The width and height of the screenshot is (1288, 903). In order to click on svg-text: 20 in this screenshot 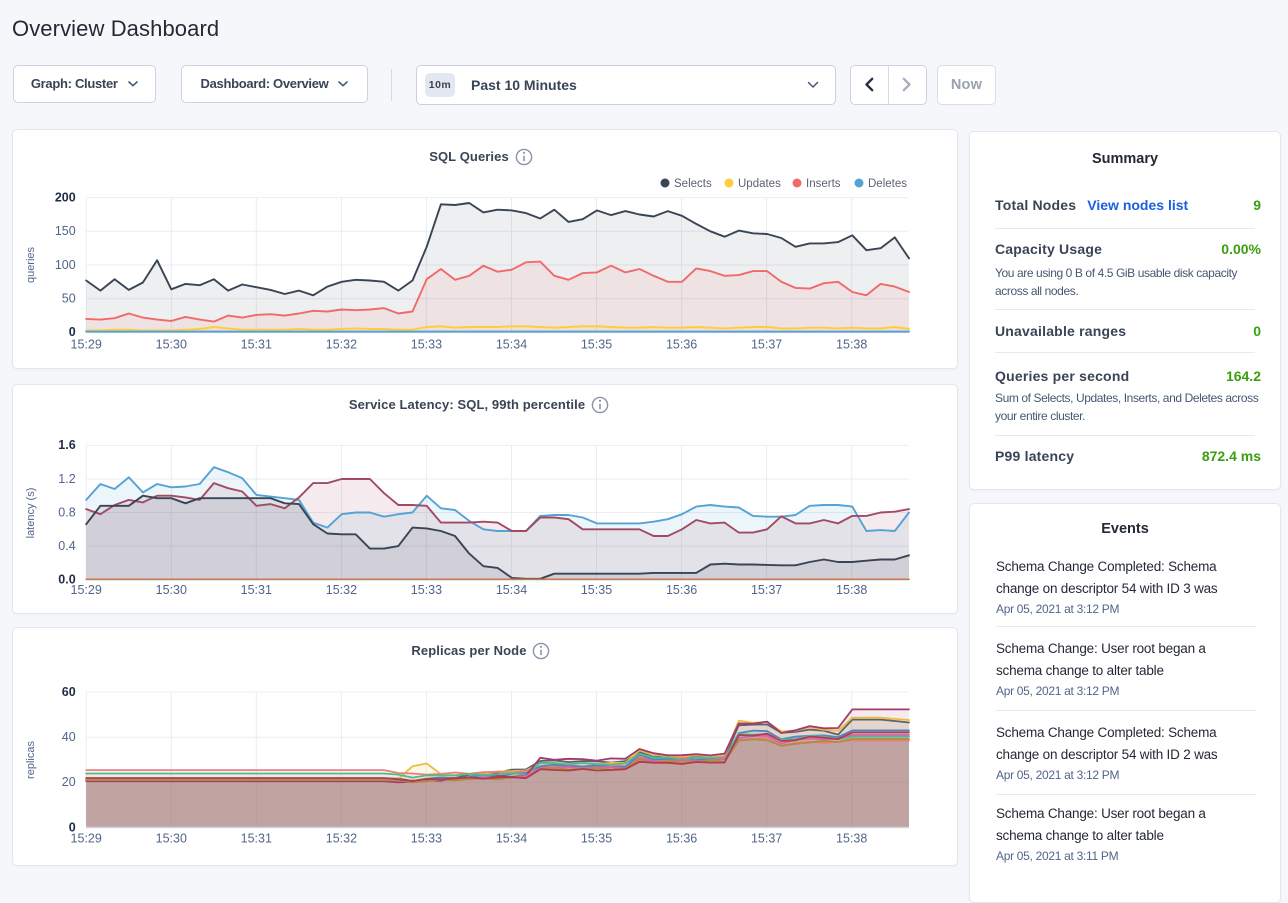, I will do `click(69, 782)`.